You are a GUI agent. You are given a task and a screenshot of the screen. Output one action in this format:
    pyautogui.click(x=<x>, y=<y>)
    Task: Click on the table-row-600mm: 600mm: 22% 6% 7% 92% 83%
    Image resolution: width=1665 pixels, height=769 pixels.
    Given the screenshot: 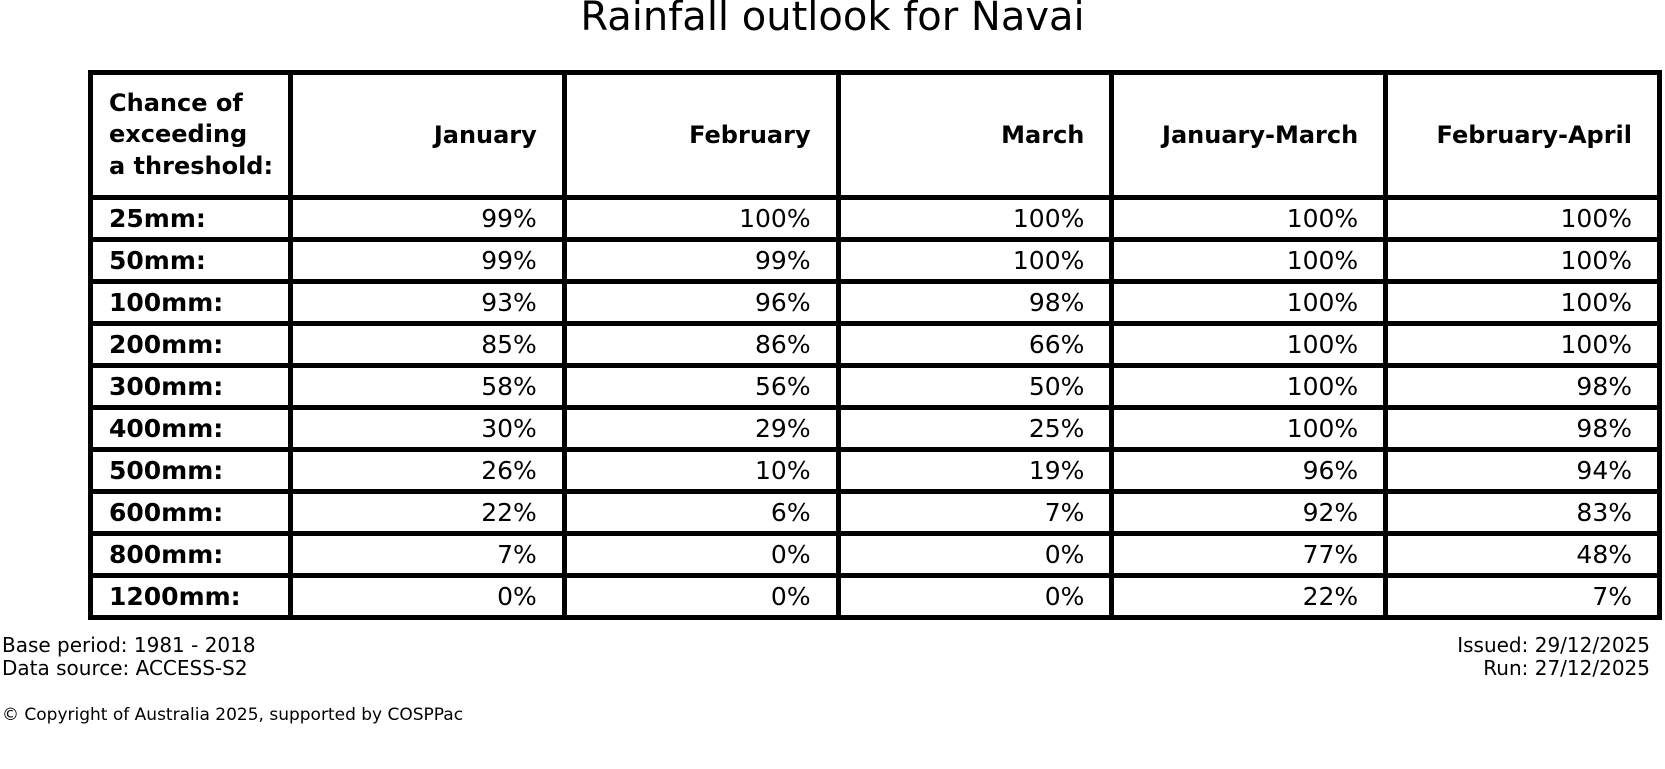 What is the action you would take?
    pyautogui.click(x=875, y=512)
    